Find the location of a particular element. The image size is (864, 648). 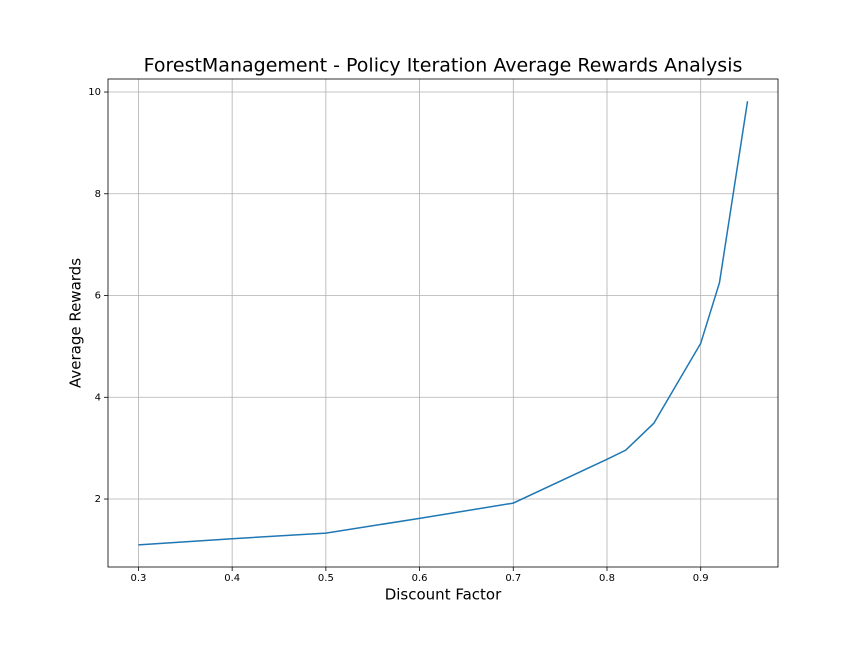

x-tick-label: 0.8 is located at coordinates (607, 578).